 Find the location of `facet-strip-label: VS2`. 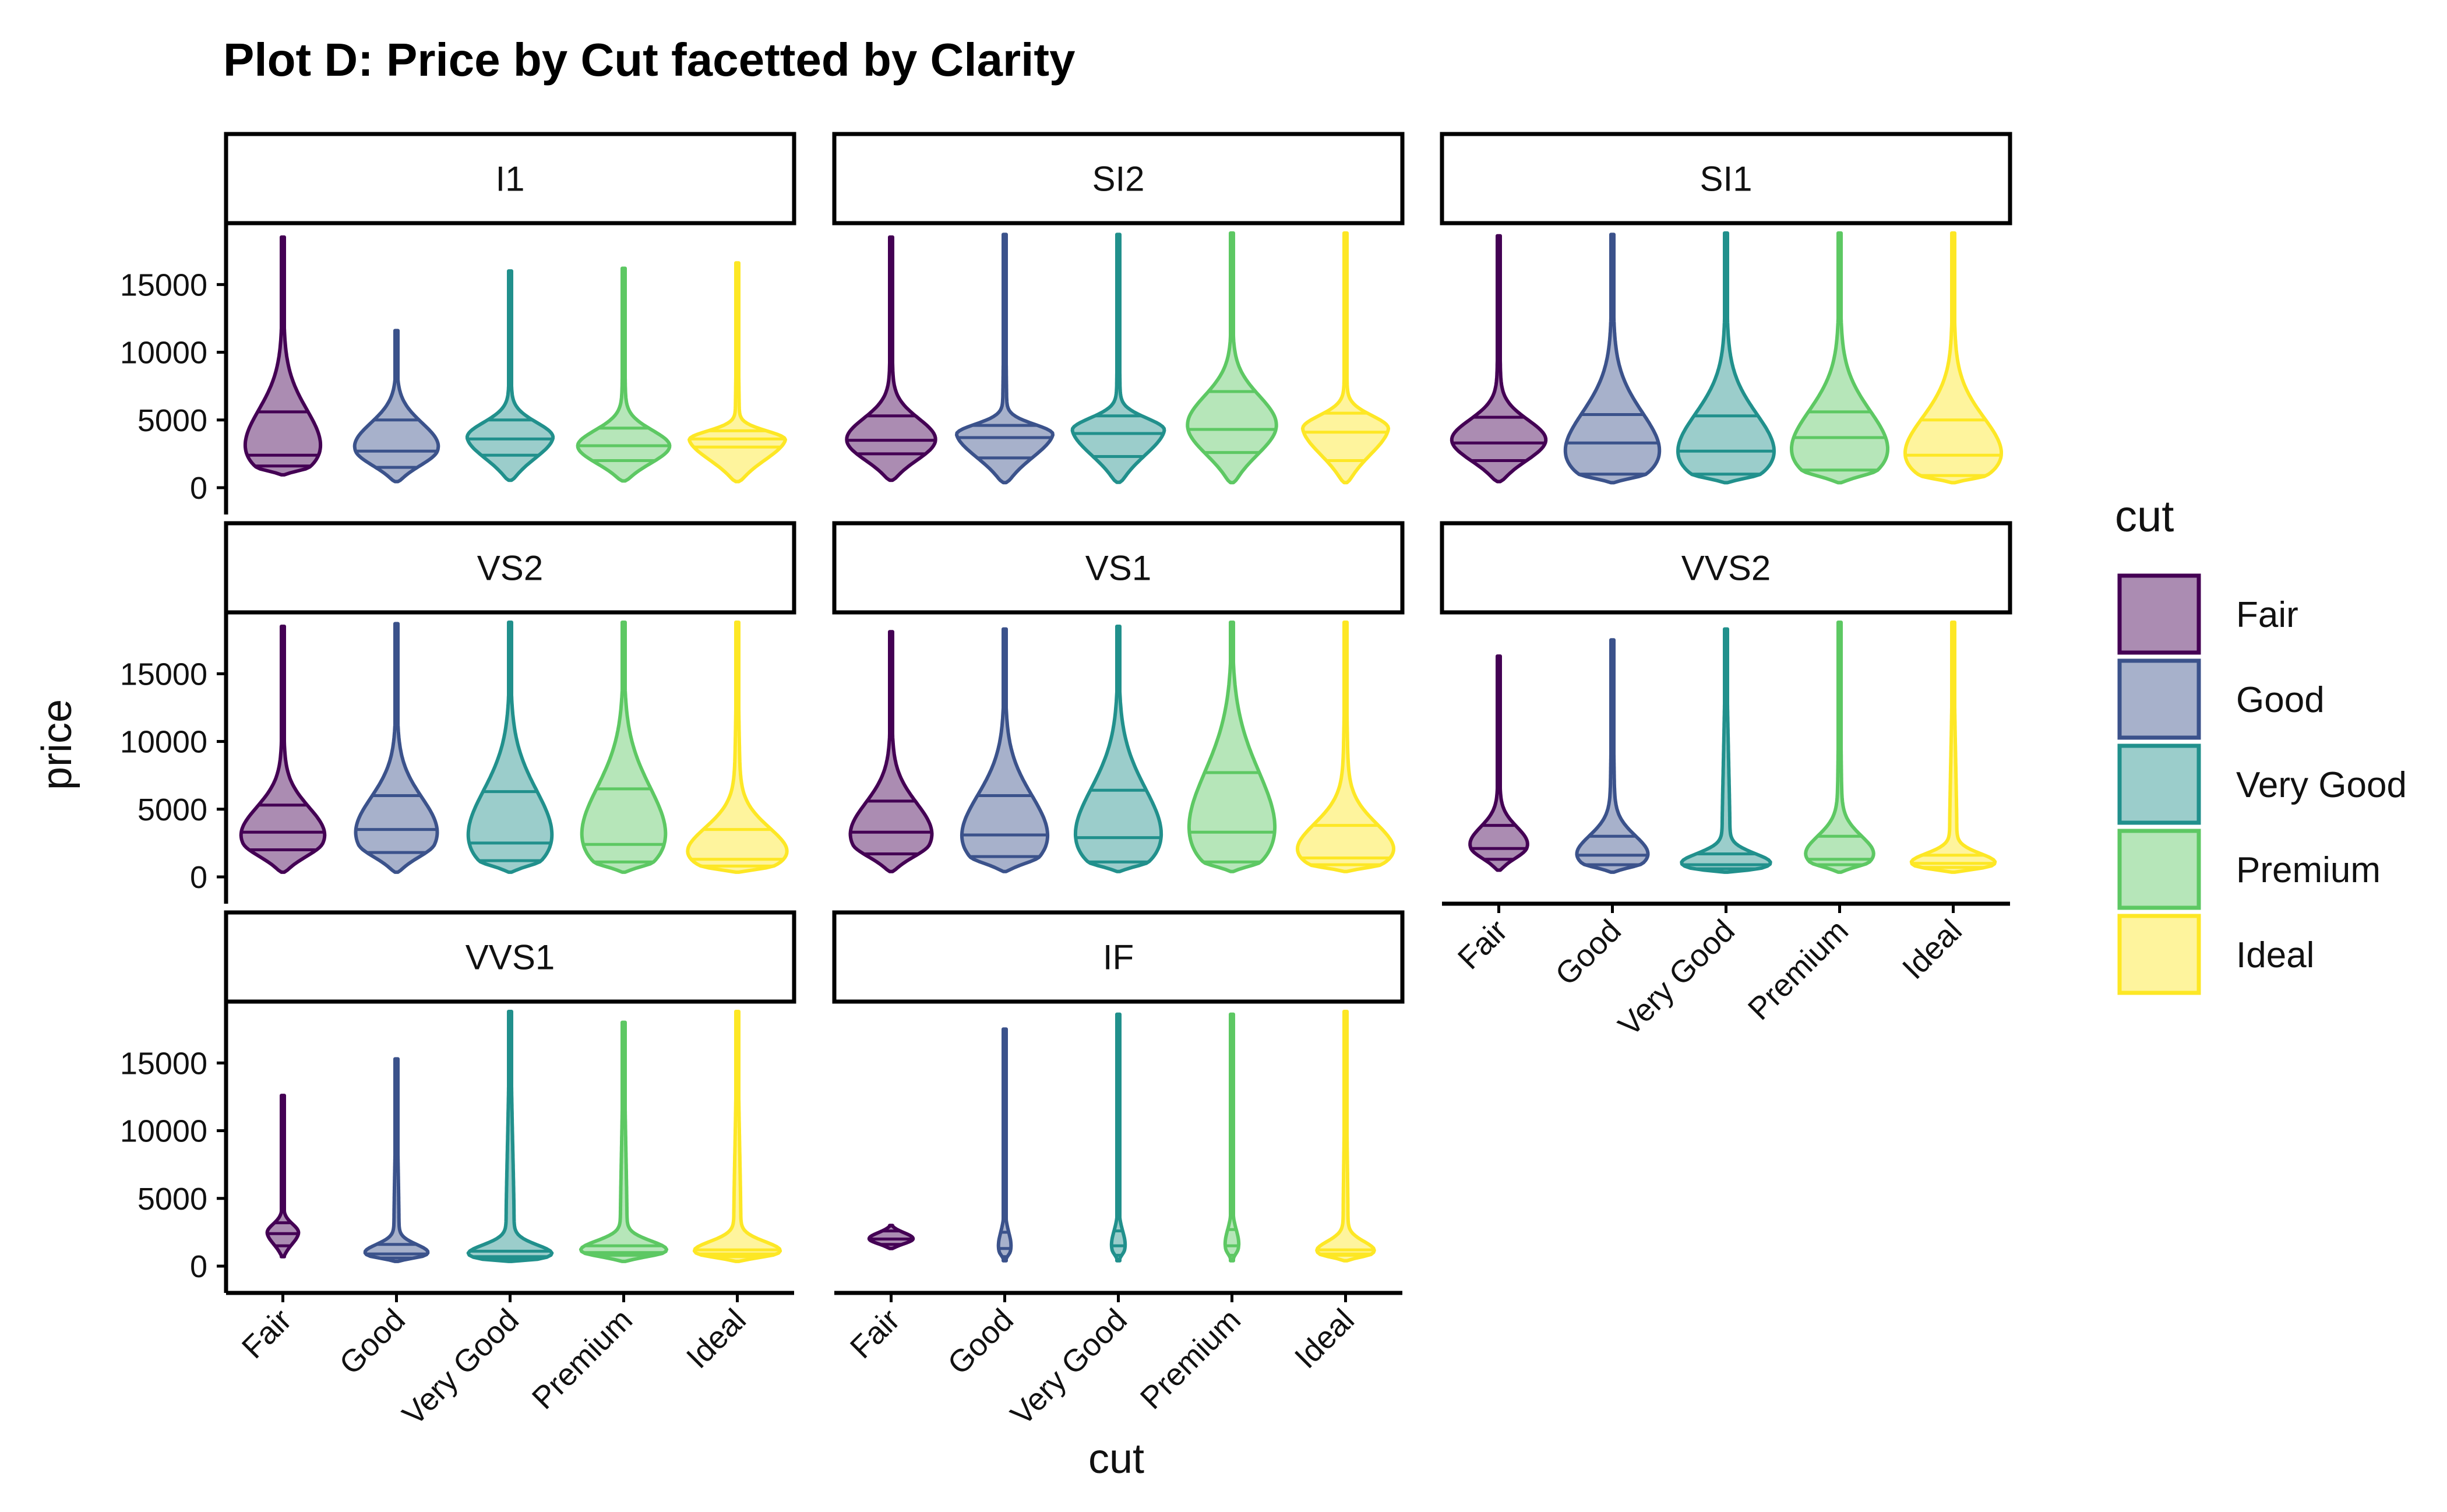

facet-strip-label: VS2 is located at coordinates (510, 568).